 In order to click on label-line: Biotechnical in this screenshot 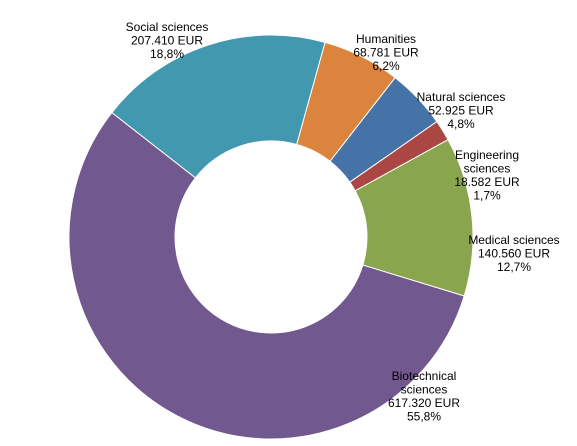, I will do `click(424, 376)`.